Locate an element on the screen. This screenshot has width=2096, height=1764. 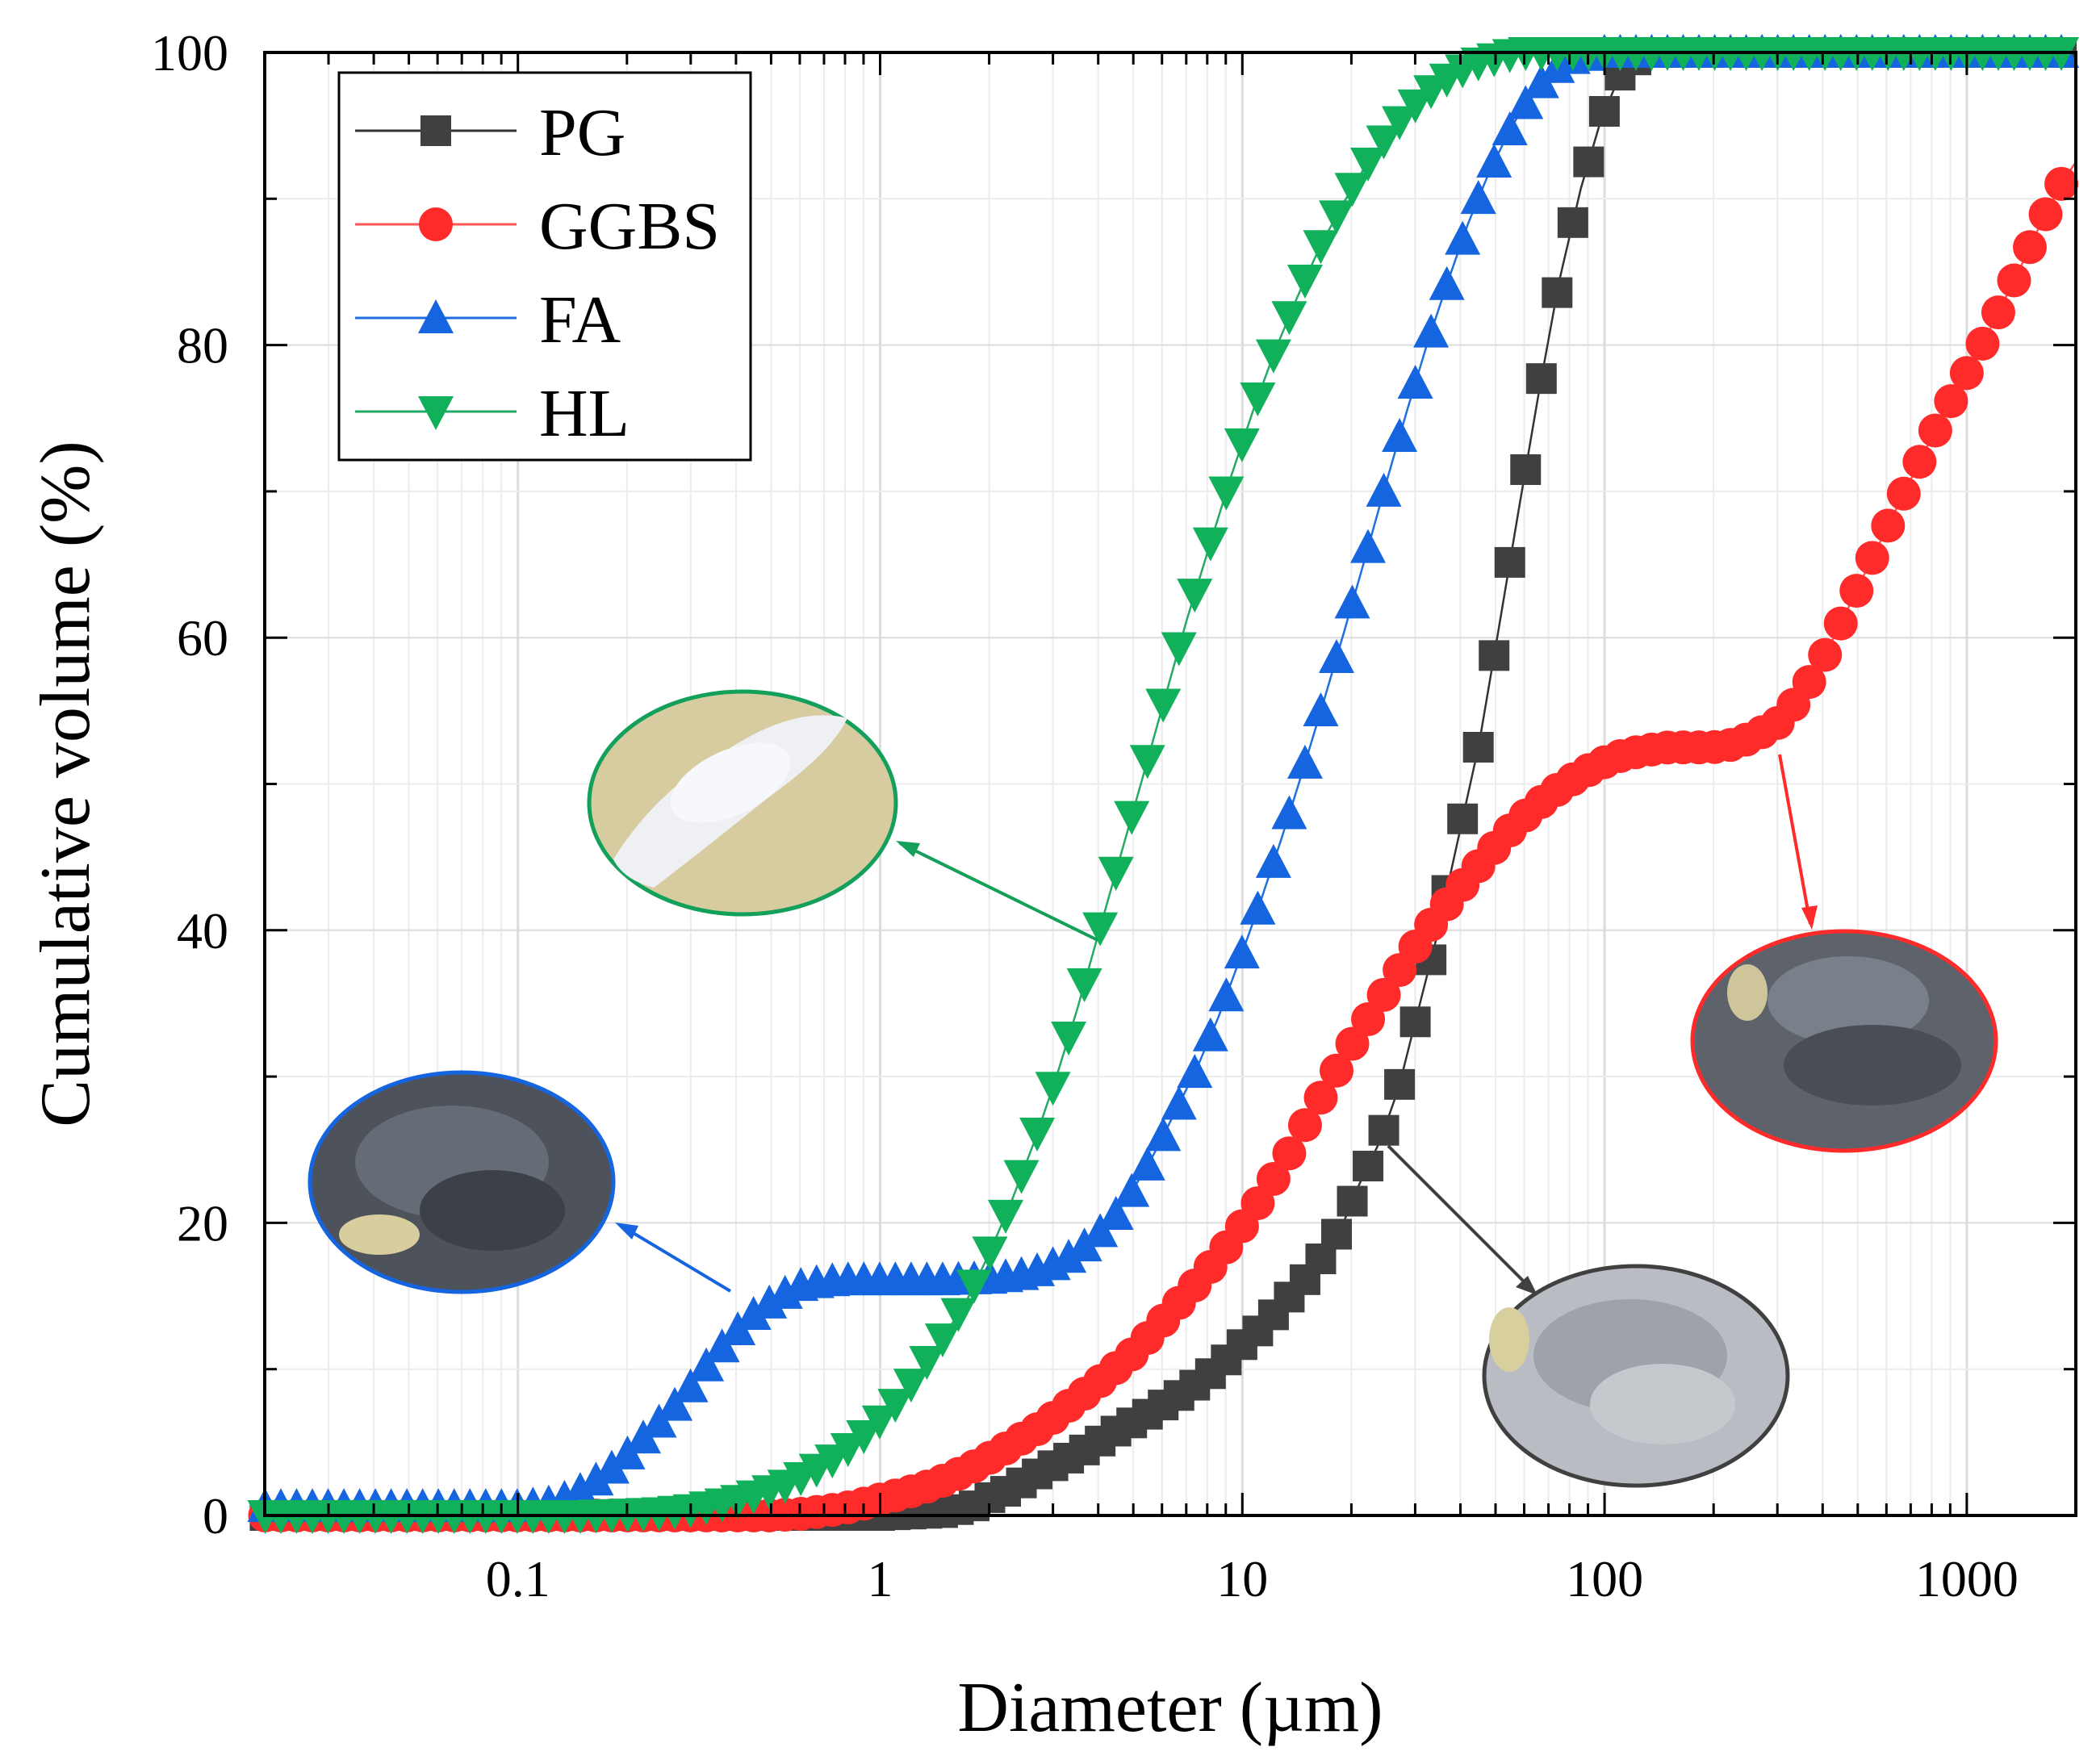
ggbs-sample-photo is located at coordinates (1844, 1041).